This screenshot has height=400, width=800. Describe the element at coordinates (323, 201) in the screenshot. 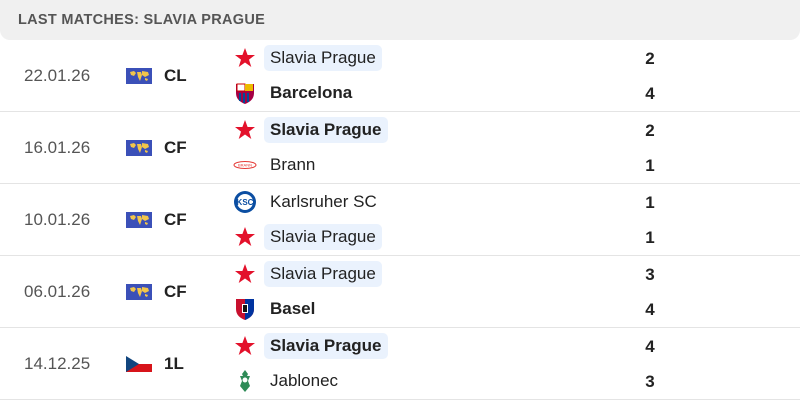

I see `team-name: Karlsruher SC` at that location.